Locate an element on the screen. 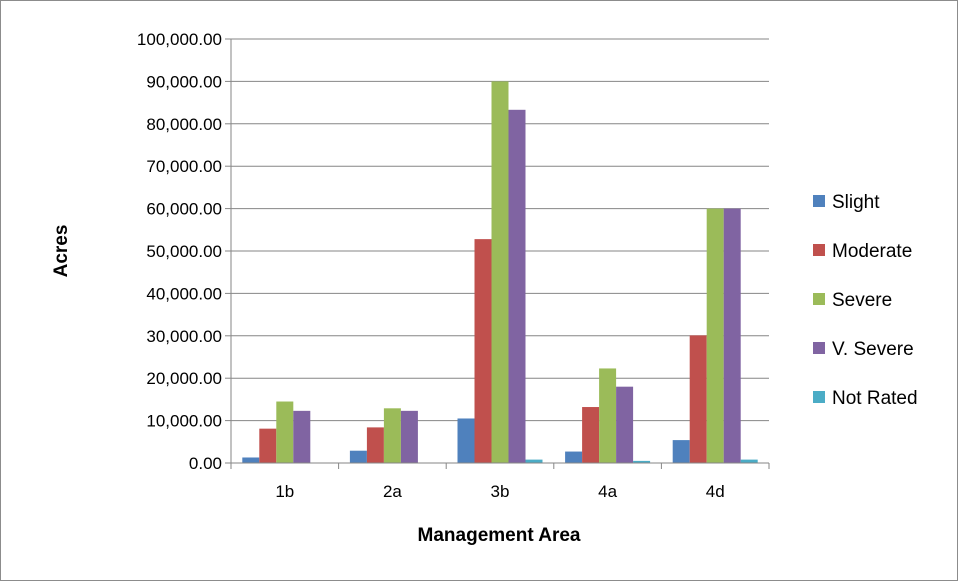 The height and width of the screenshot is (585, 958). y-tick-label: 0.00 is located at coordinates (205, 463).